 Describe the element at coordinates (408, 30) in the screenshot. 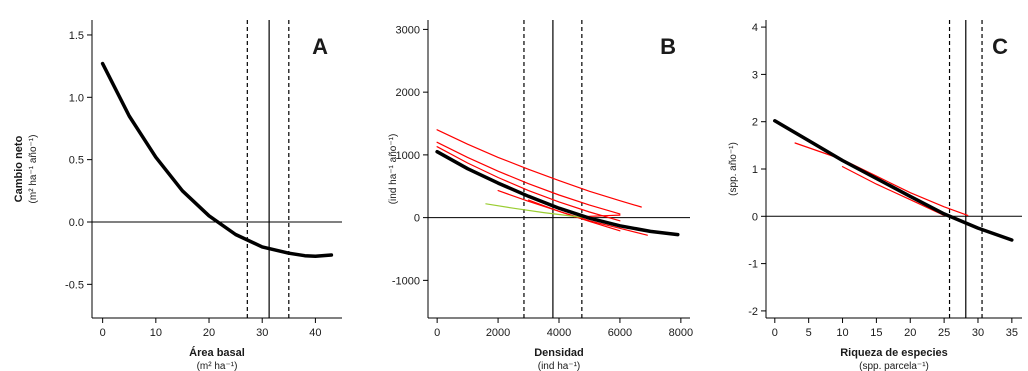

I see `y-tick-label: 3000` at that location.